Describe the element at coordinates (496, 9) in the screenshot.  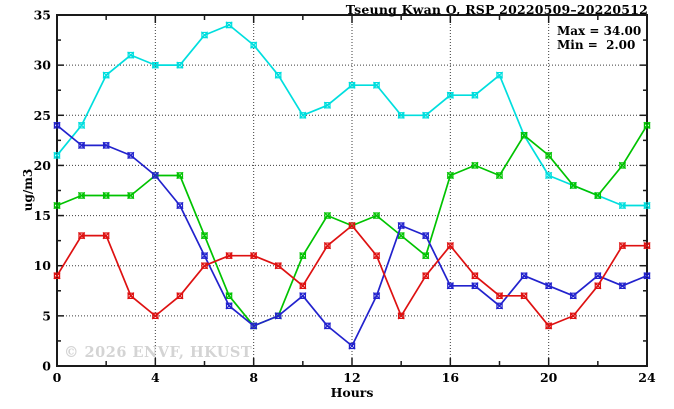
I see `chart-title: Tseung Kwan O, RSP 20220509–20220512` at that location.